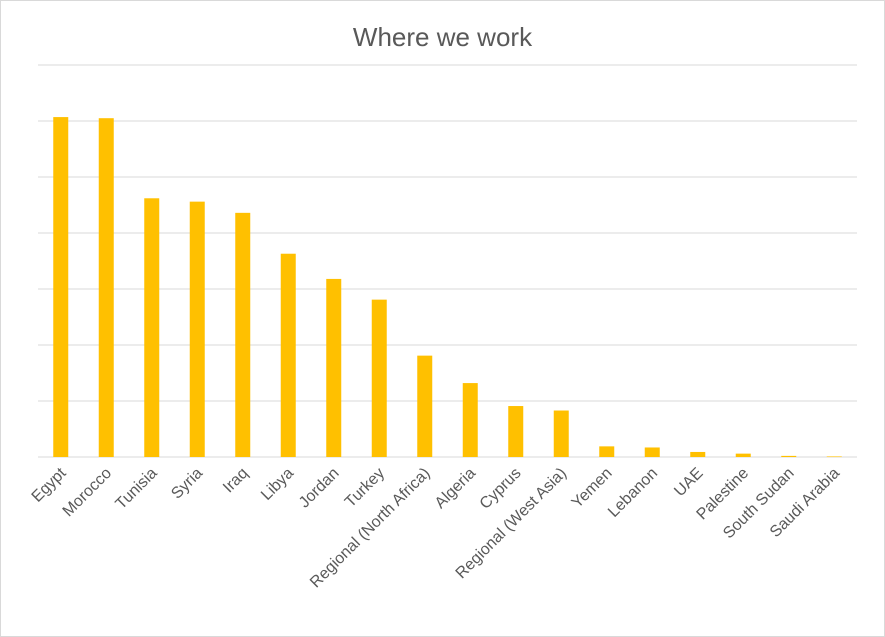 The height and width of the screenshot is (637, 885). What do you see at coordinates (633, 493) in the screenshot?
I see `x-tick-label: Lebanon` at bounding box center [633, 493].